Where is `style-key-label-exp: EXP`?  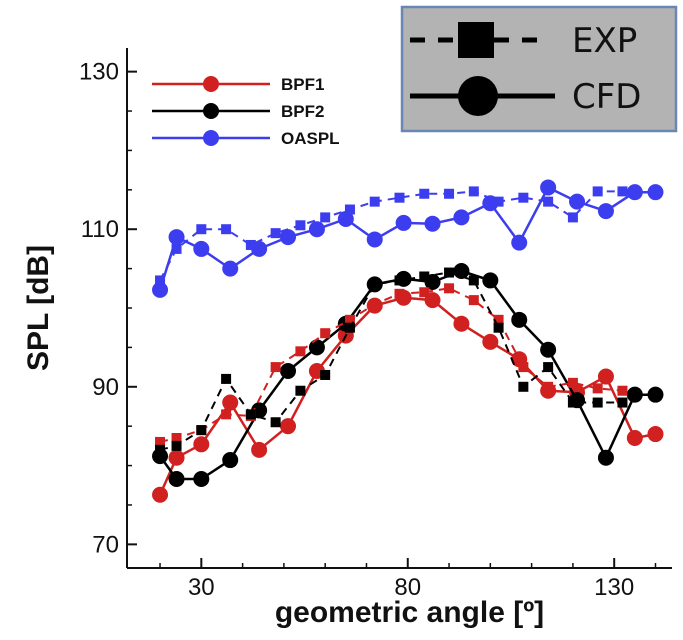
style-key-label-exp: EXP is located at coordinates (604, 41).